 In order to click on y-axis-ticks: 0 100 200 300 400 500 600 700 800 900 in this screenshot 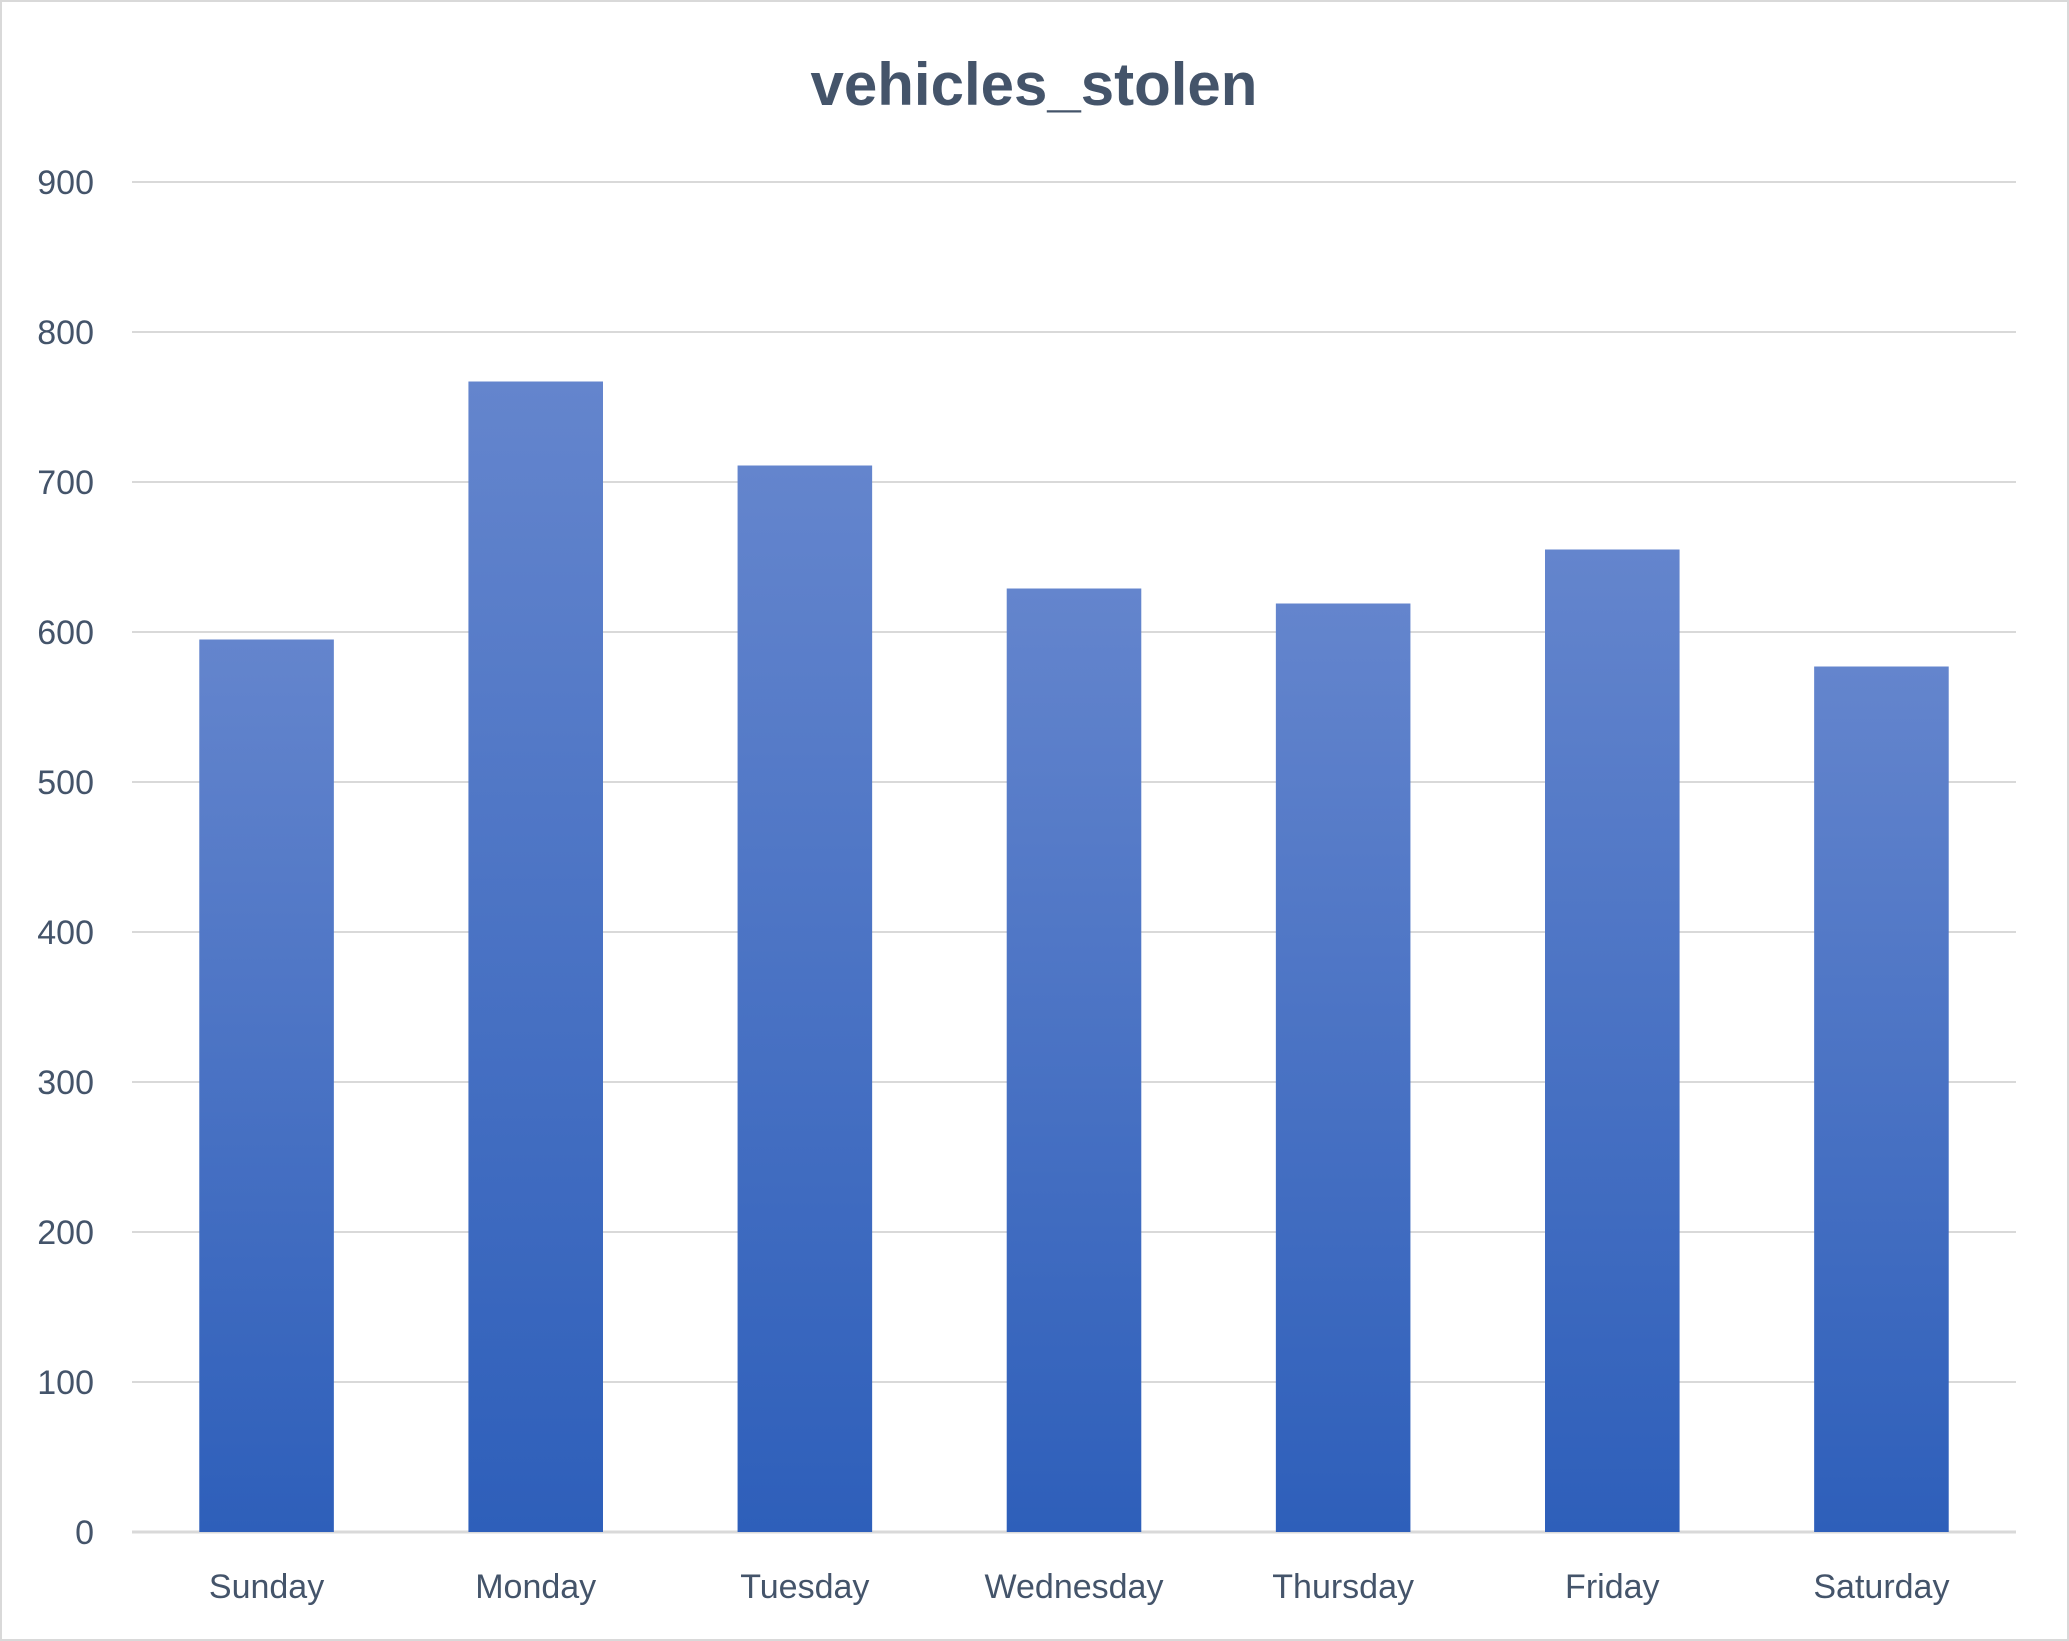, I will do `click(65, 858)`.